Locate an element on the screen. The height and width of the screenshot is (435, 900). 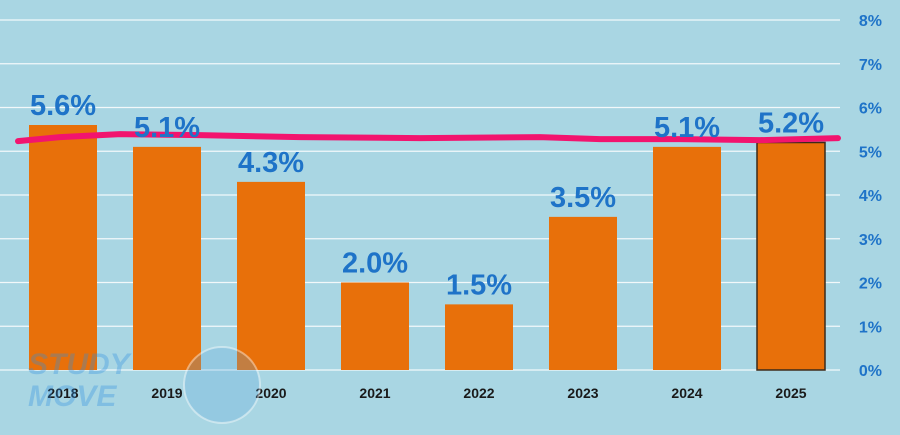
y-tick-label: 2% is located at coordinates (870, 284).